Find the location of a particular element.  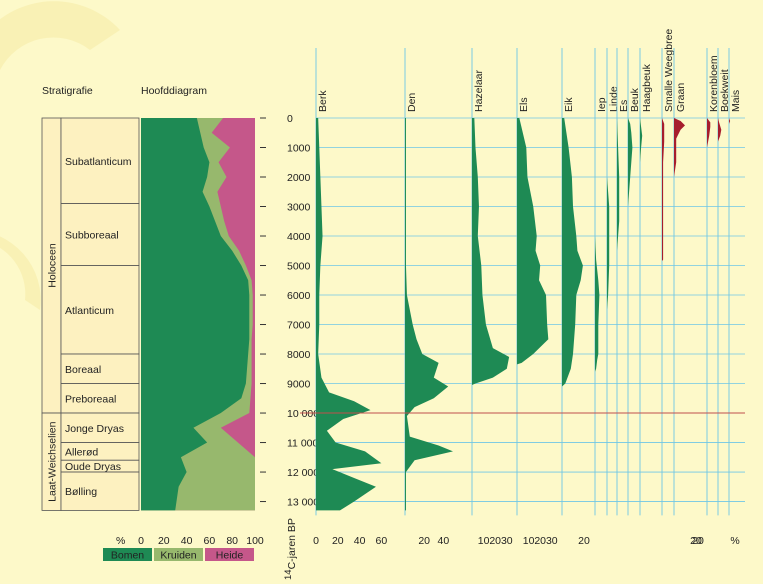

legend-label: Heide is located at coordinates (230, 556).